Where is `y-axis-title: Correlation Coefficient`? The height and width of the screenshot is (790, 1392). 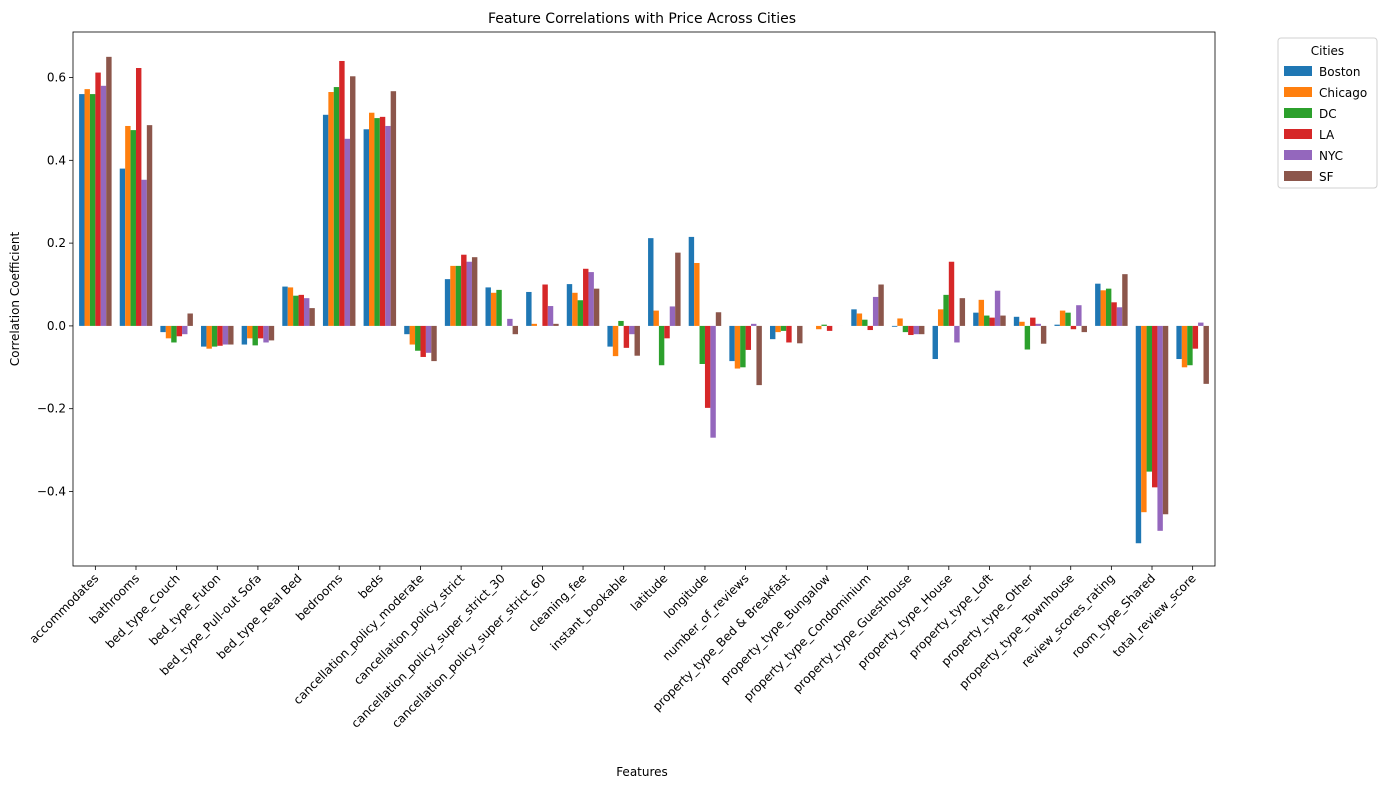 y-axis-title: Correlation Coefficient is located at coordinates (15, 299).